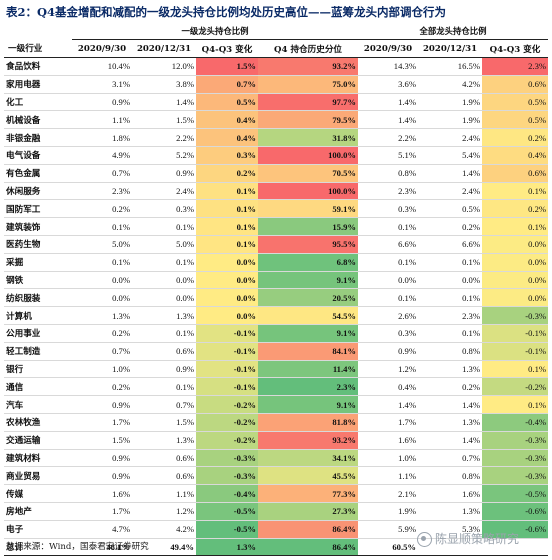  I want to click on cell-leader-q4: 0.9%, so click(164, 369).